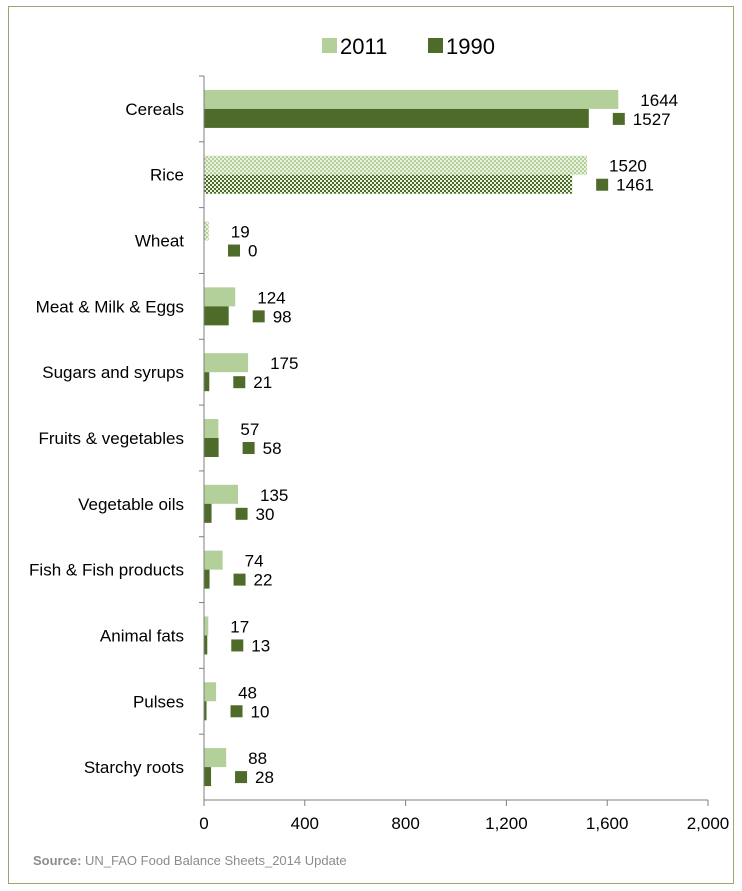 This screenshot has width=742, height=891. I want to click on value-marker-1990-cereals, so click(618, 118).